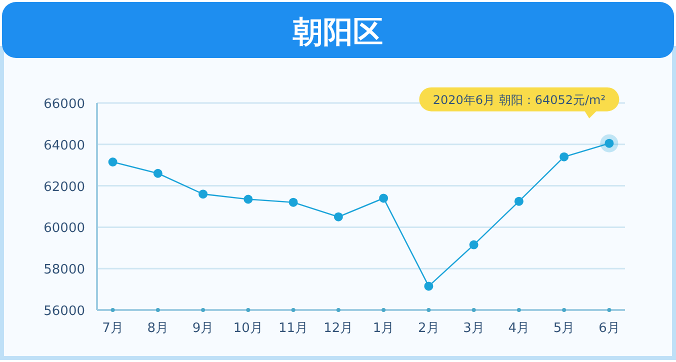  Describe the element at coordinates (64, 311) in the screenshot. I see `y-tick-label: 56000` at that location.